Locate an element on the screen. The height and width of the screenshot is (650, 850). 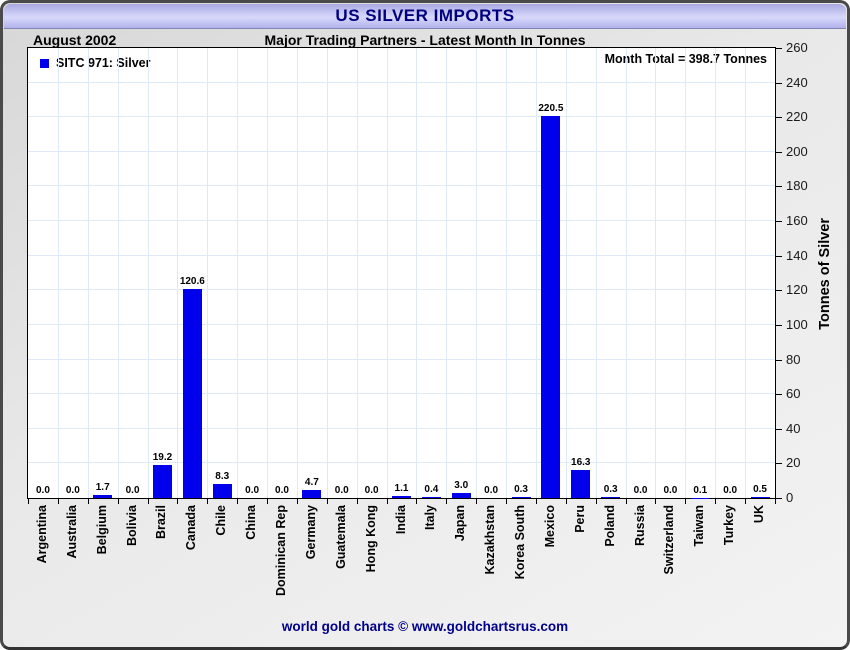
y-tick-label: 160 is located at coordinates (797, 221).